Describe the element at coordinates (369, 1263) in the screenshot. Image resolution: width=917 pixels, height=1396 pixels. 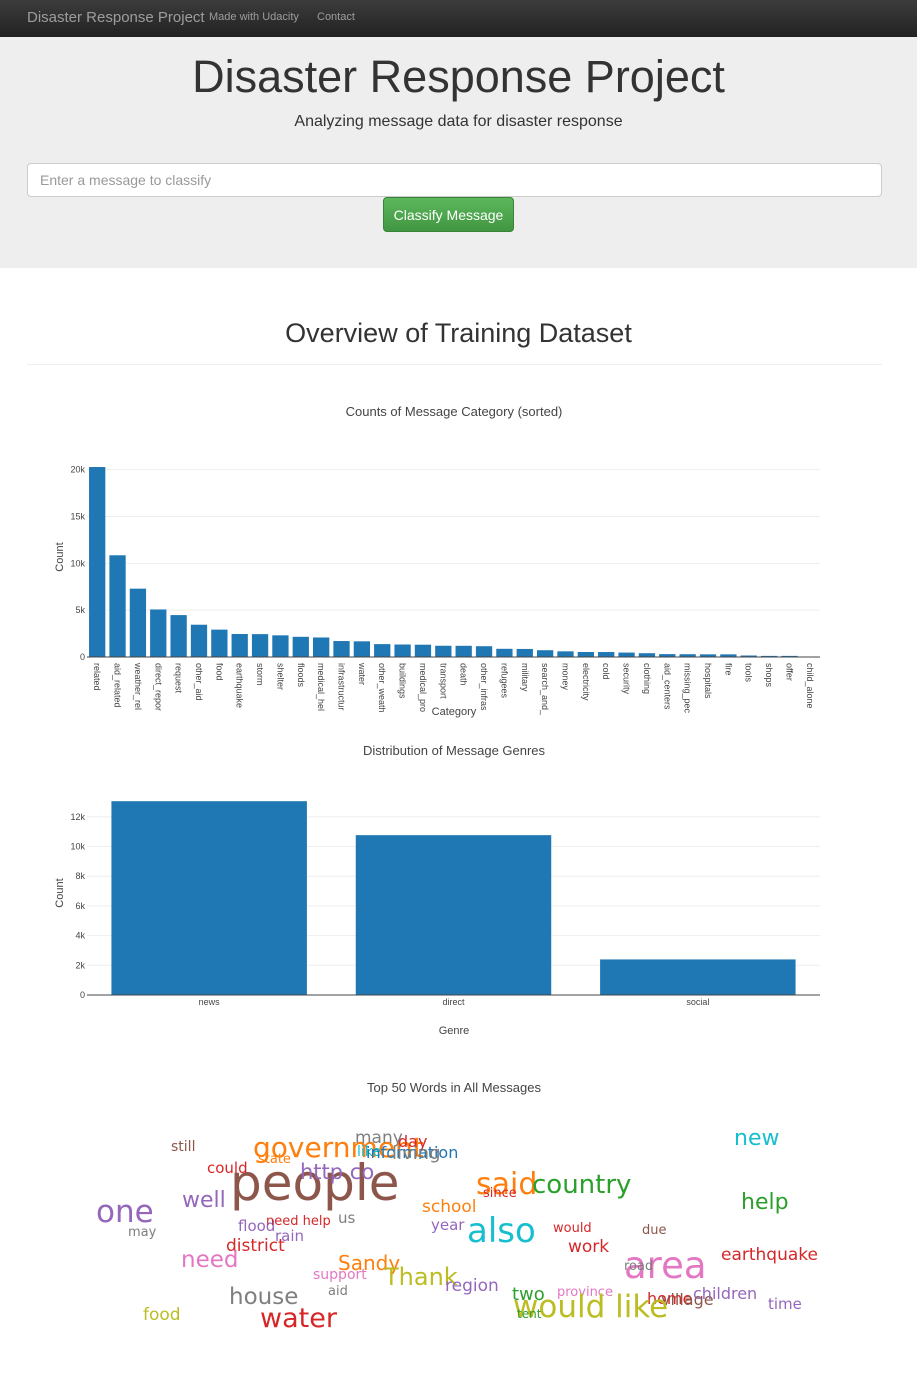
I see `word-sandy: Sandy` at that location.